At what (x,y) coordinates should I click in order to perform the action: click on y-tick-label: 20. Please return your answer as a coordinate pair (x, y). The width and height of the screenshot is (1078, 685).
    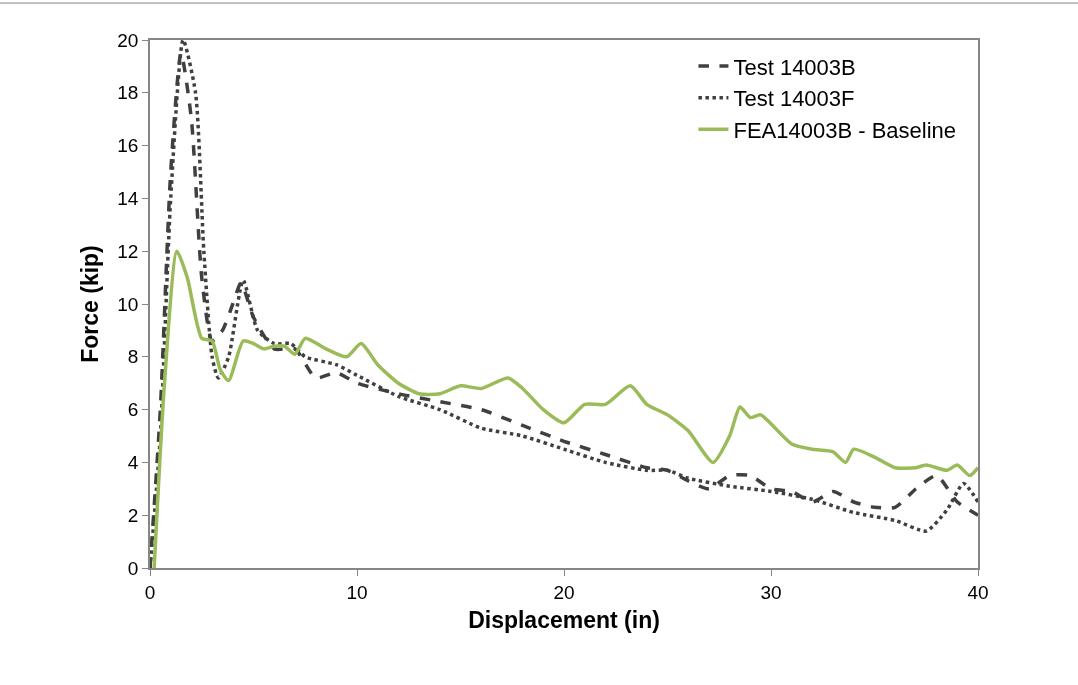
    Looking at the image, I should click on (128, 40).